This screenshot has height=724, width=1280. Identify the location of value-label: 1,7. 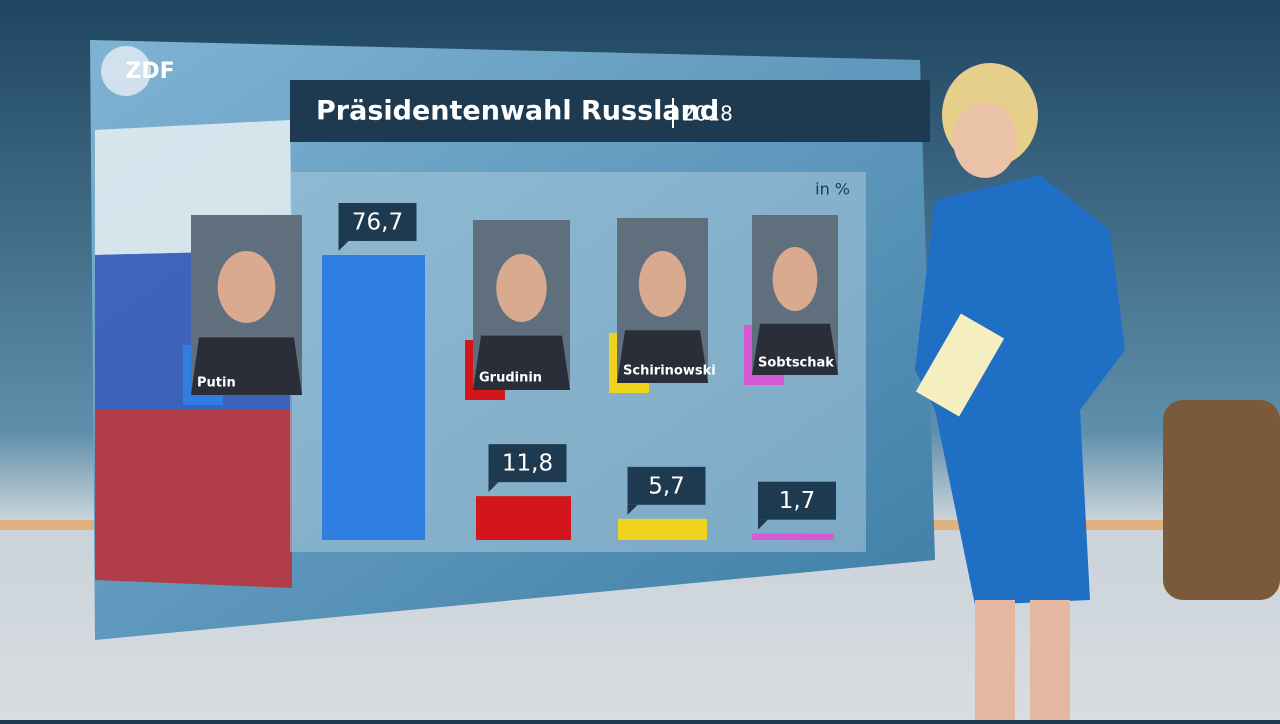
(797, 501).